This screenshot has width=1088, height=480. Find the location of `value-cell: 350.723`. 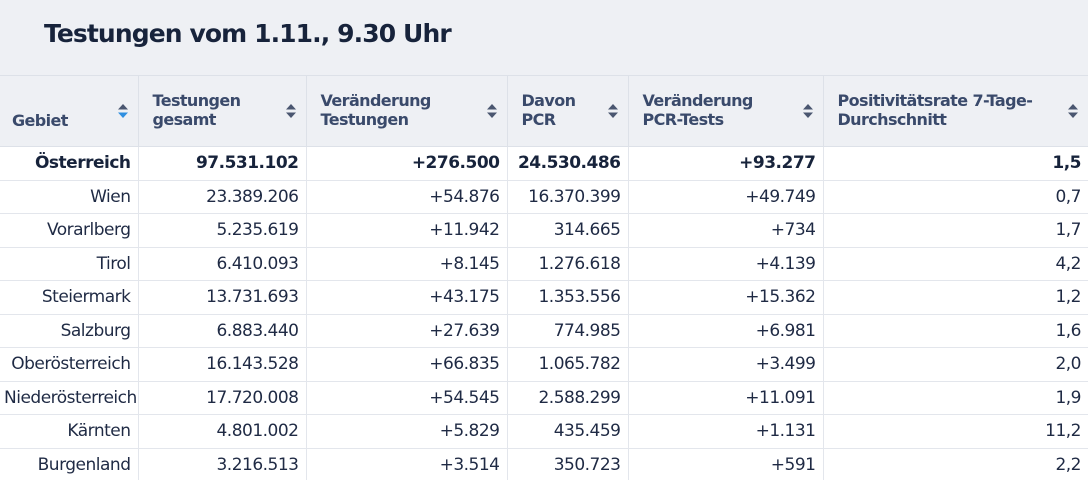

value-cell: 350.723 is located at coordinates (567, 464).